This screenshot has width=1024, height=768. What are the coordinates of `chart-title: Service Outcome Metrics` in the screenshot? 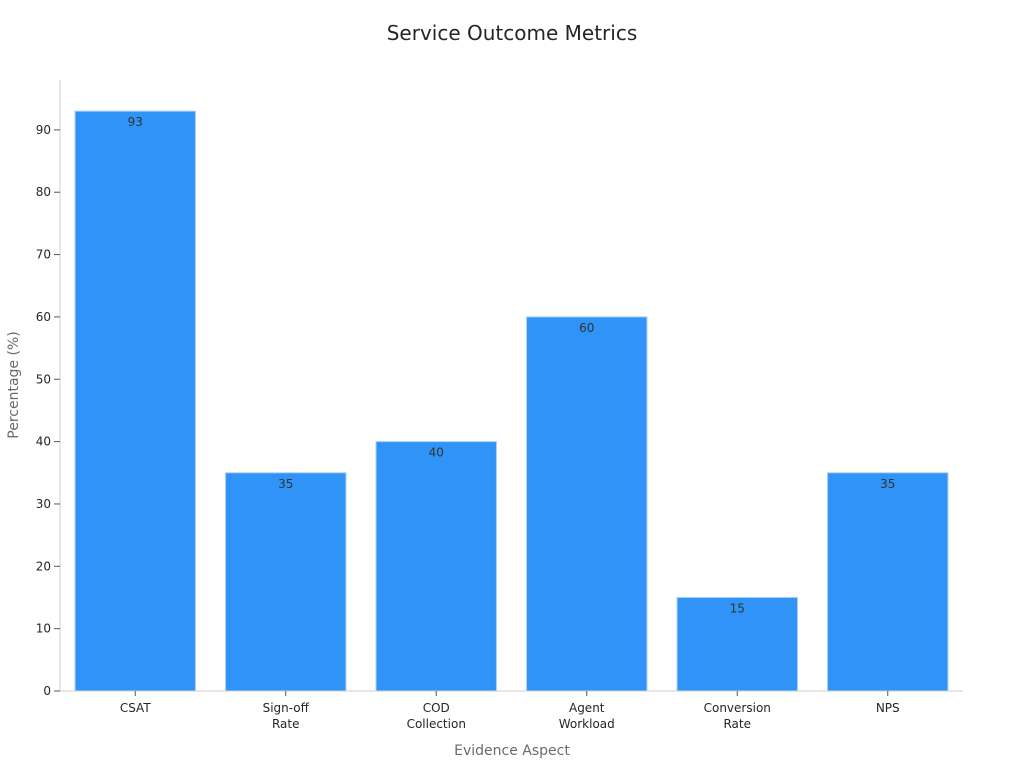 It's located at (512, 33).